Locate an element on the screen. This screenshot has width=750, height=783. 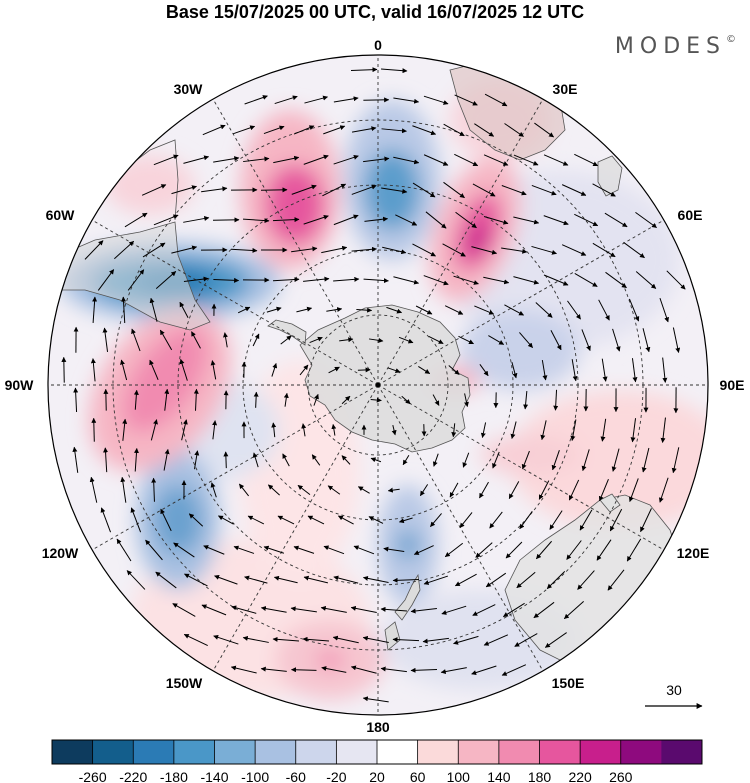
colorbar-tick-label: -20 is located at coordinates (336, 776).